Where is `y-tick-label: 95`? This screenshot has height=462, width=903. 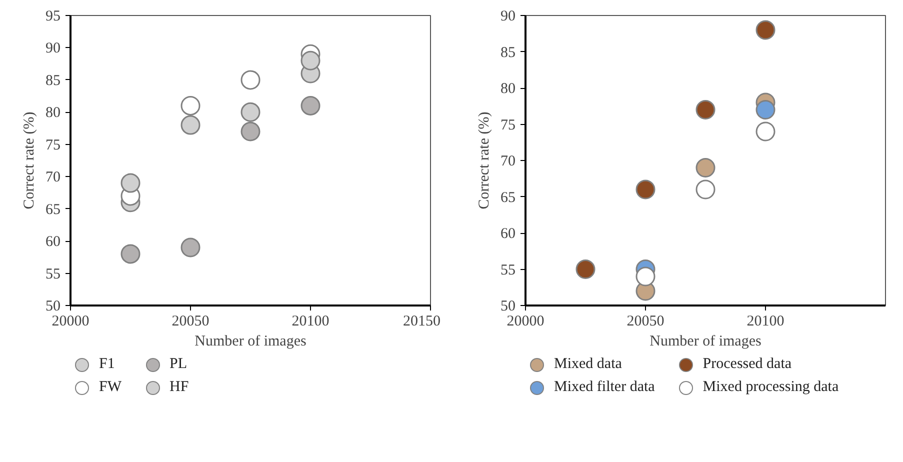
y-tick-label: 95 is located at coordinates (53, 16).